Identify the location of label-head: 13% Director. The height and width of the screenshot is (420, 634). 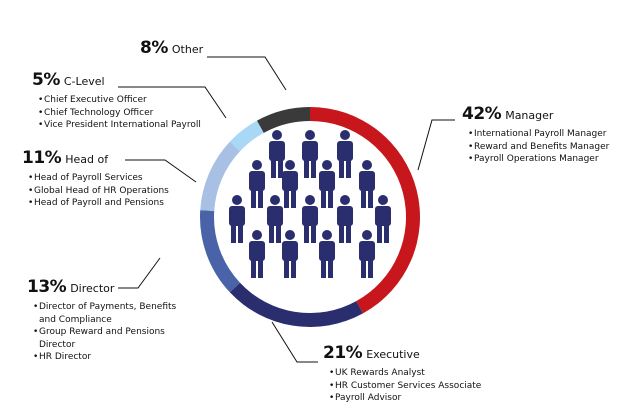
(102, 287).